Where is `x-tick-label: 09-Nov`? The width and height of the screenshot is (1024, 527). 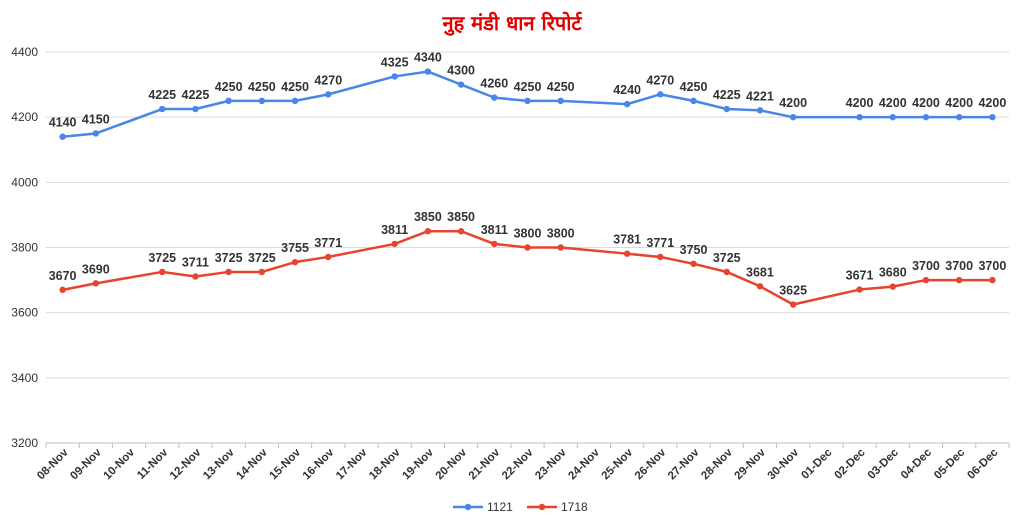
x-tick-label: 09-Nov is located at coordinates (86, 464).